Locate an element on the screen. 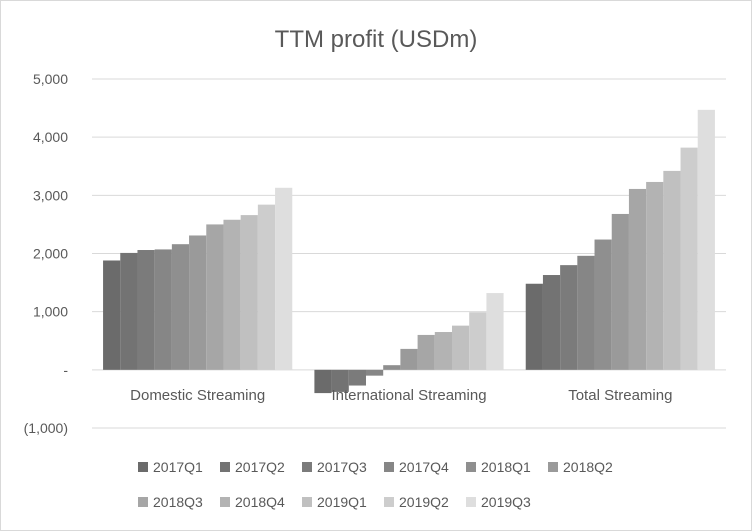 Image resolution: width=752 pixels, height=531 pixels. legend-item: 2018Q3 is located at coordinates (170, 502).